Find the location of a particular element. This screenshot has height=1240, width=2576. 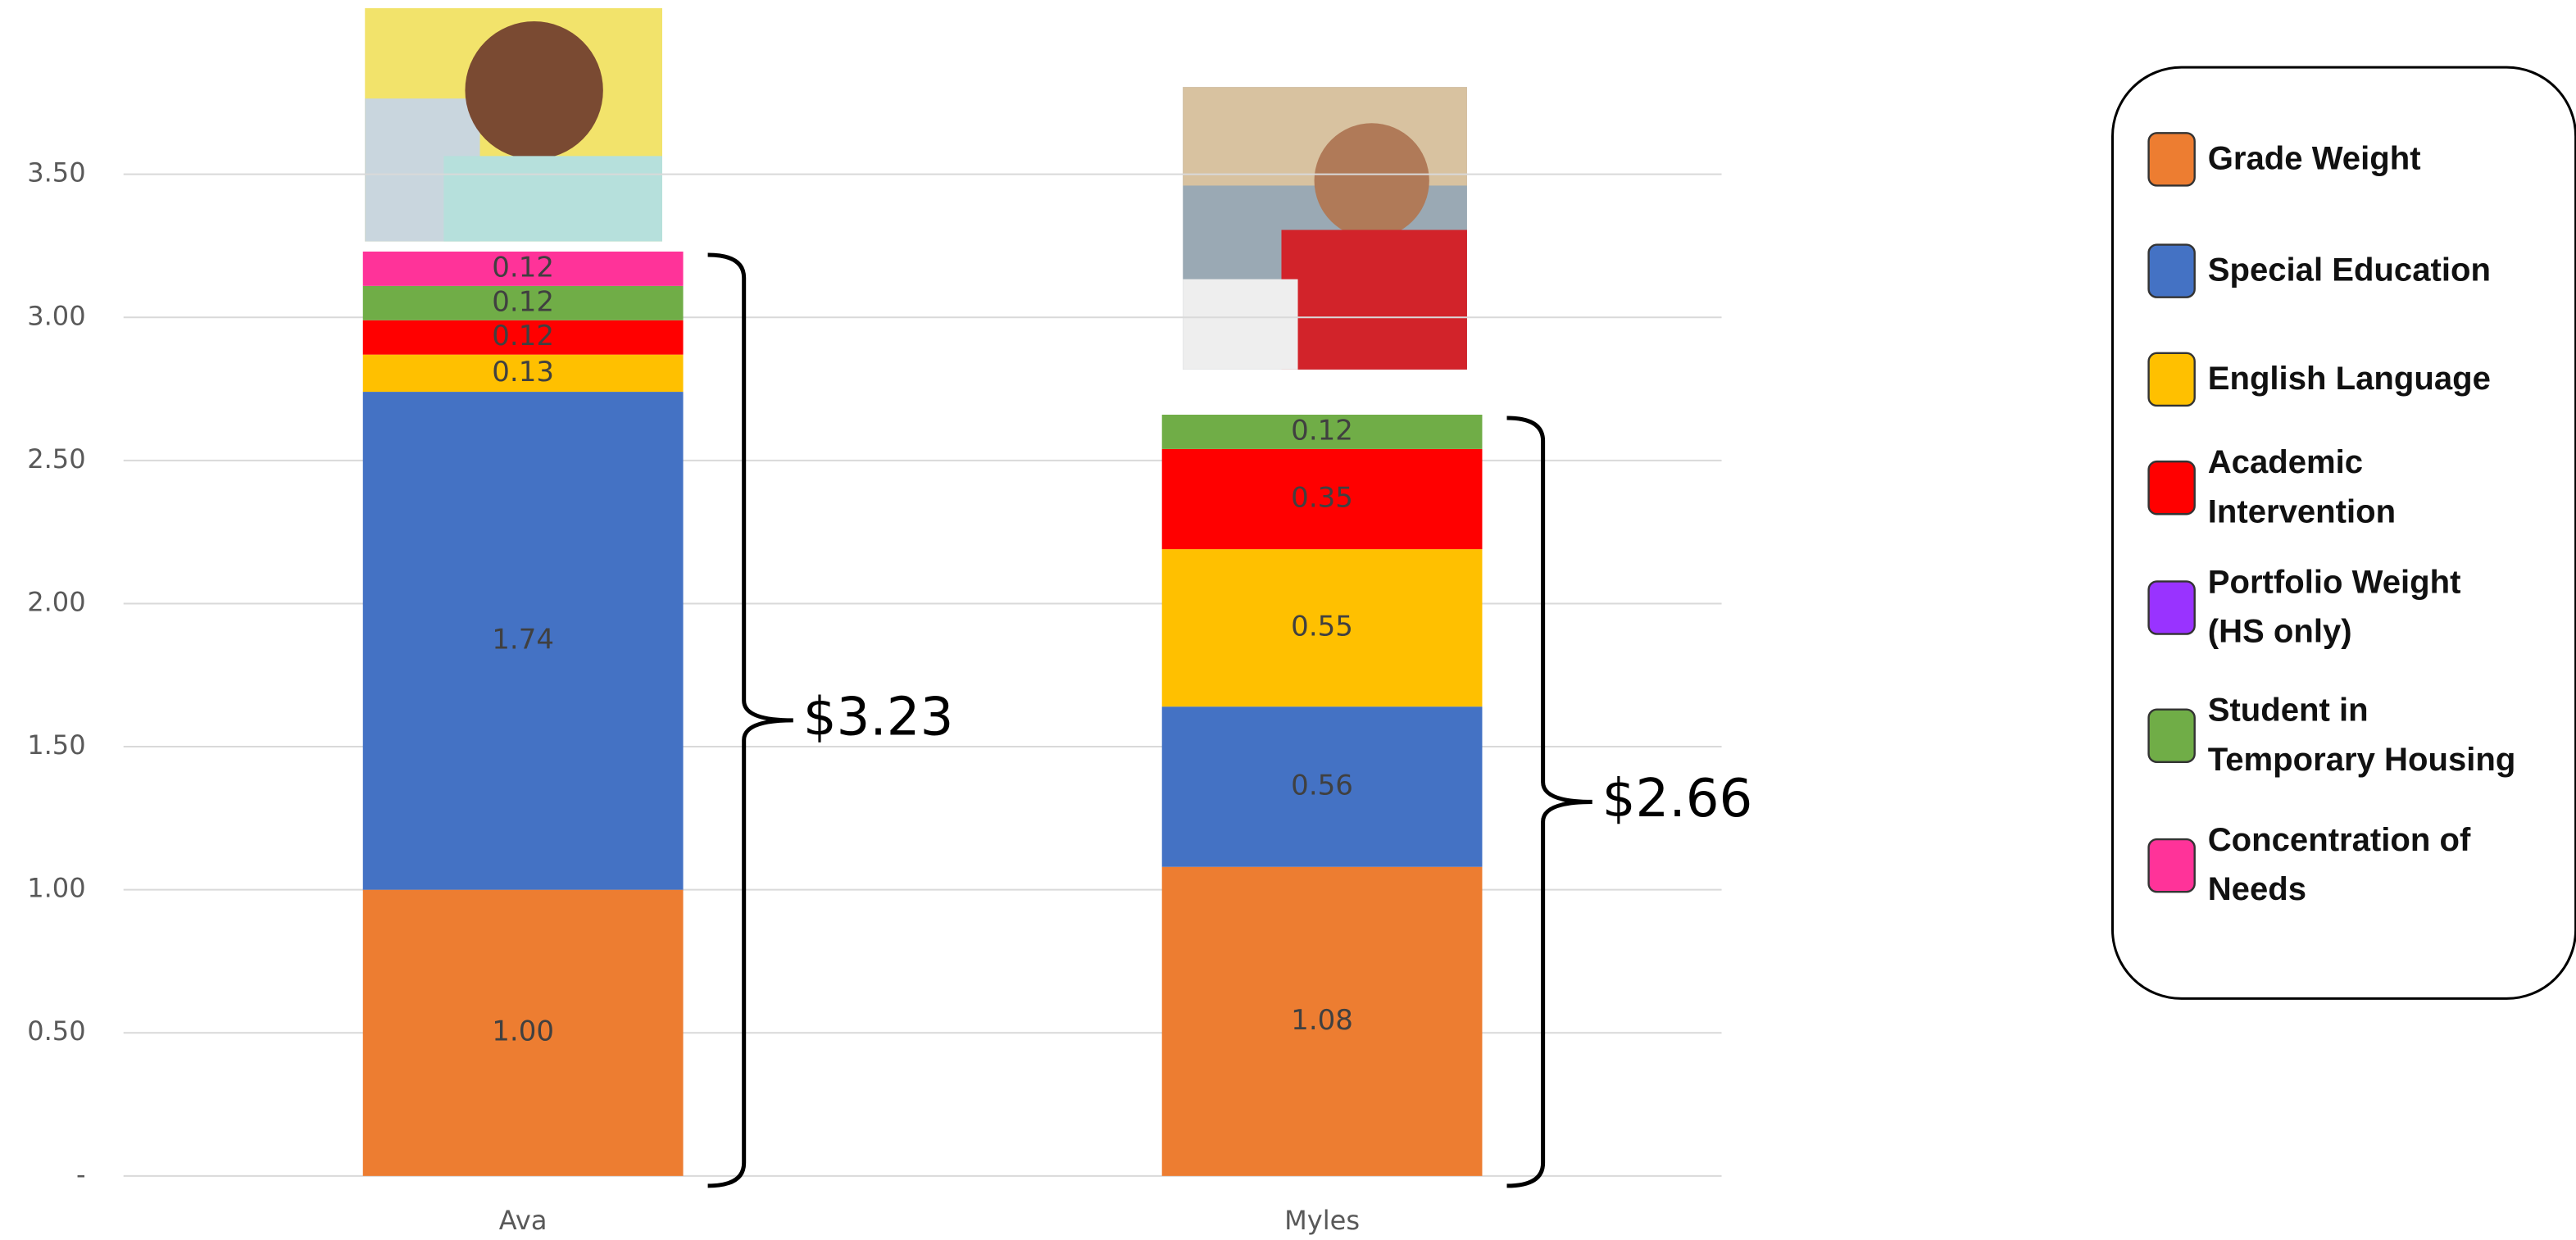

legend-label: Special Education is located at coordinates (2349, 270).